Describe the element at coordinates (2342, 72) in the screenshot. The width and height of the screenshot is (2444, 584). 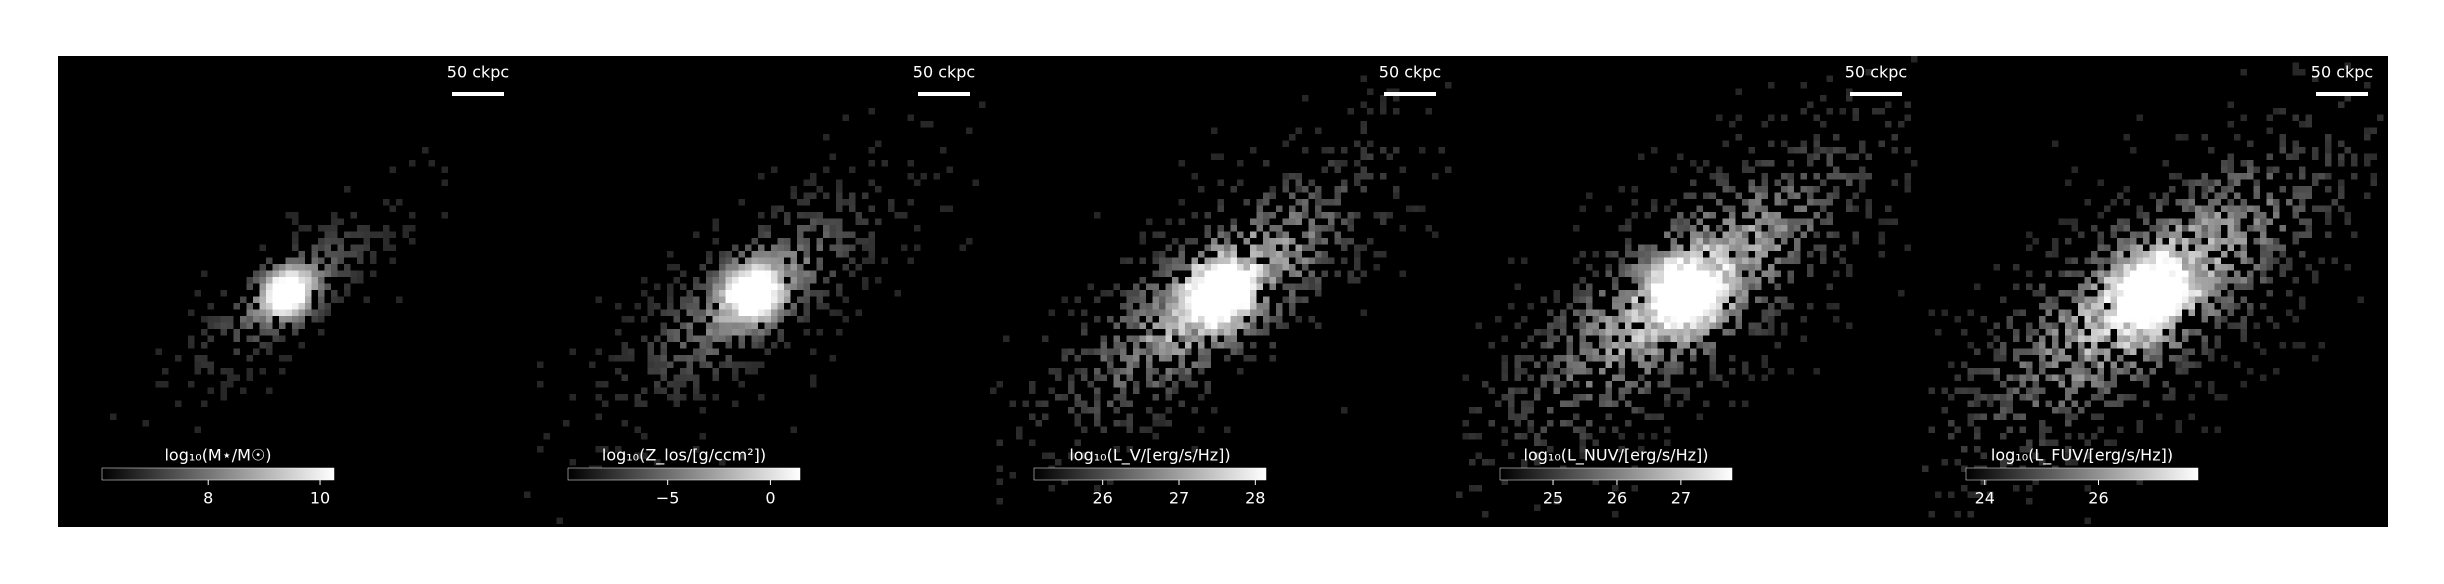
I see `scale-bar-label: 50 ckpc` at that location.